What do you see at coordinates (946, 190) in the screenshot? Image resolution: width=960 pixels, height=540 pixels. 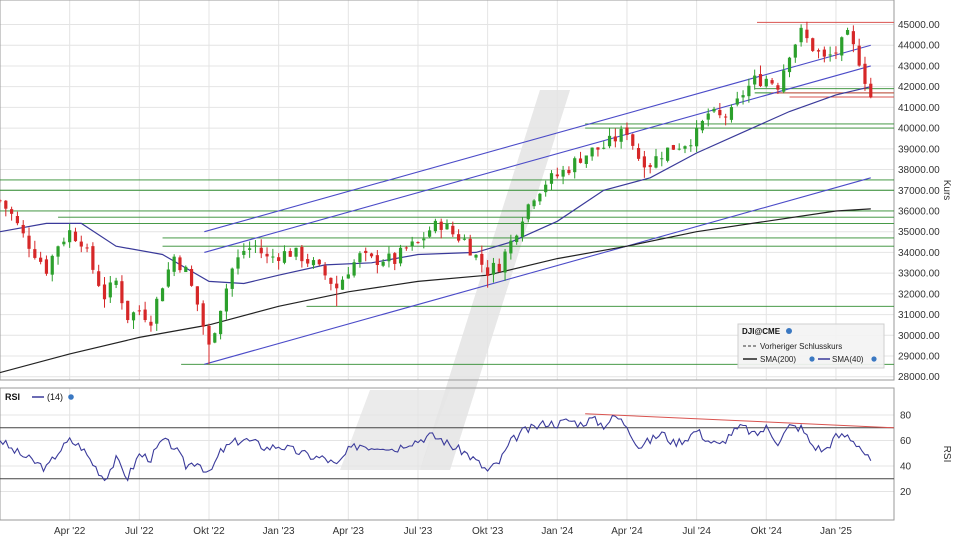 I see `price-axis-title: Kurs` at bounding box center [946, 190].